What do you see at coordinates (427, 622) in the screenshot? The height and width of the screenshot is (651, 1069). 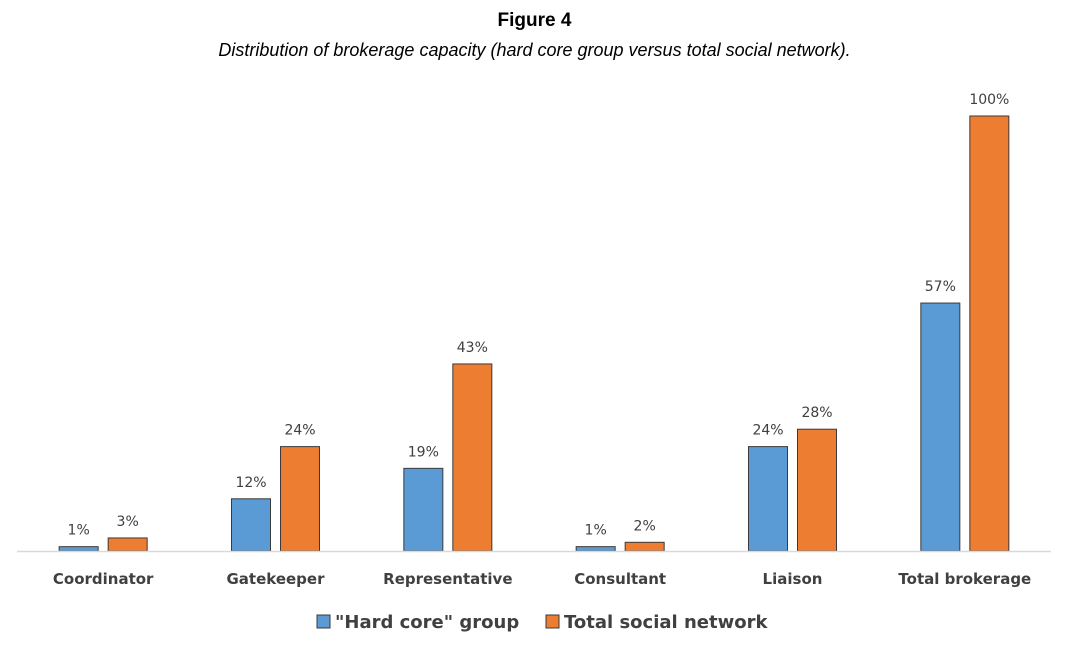 I see `legend-label-hard-core: "Hard core" group` at bounding box center [427, 622].